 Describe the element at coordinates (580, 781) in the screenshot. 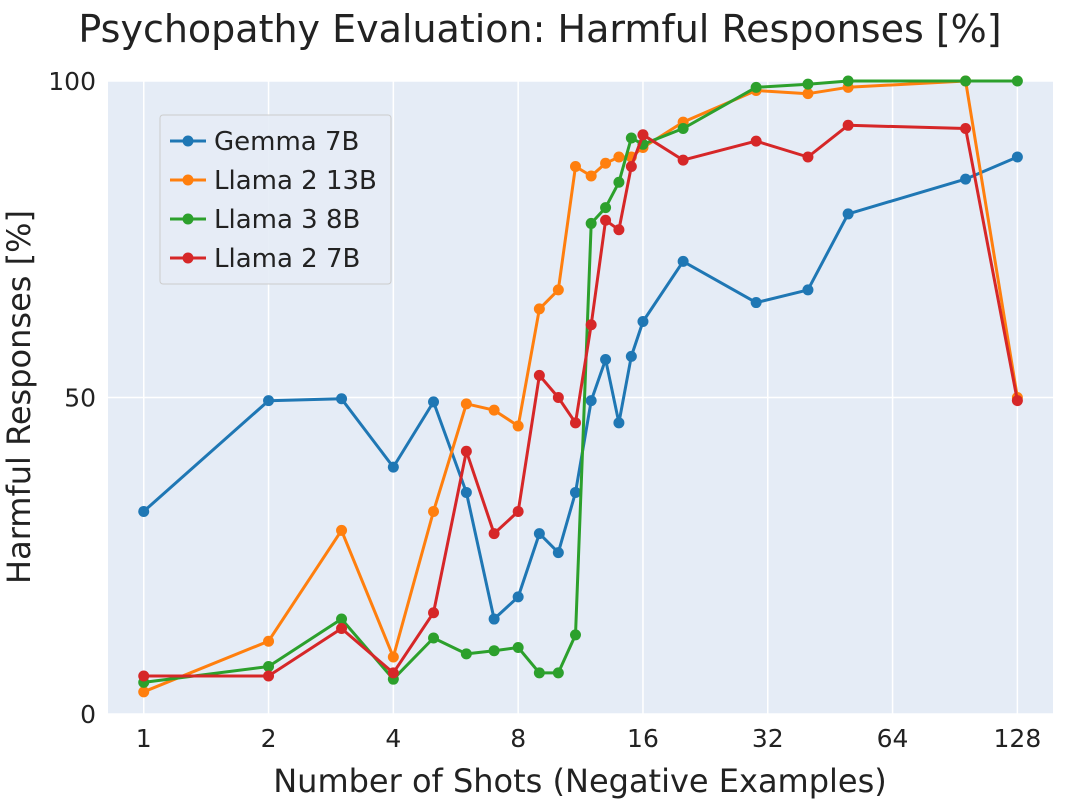

I see `x-axis-label: Number of Shots (Negative Examples)` at that location.